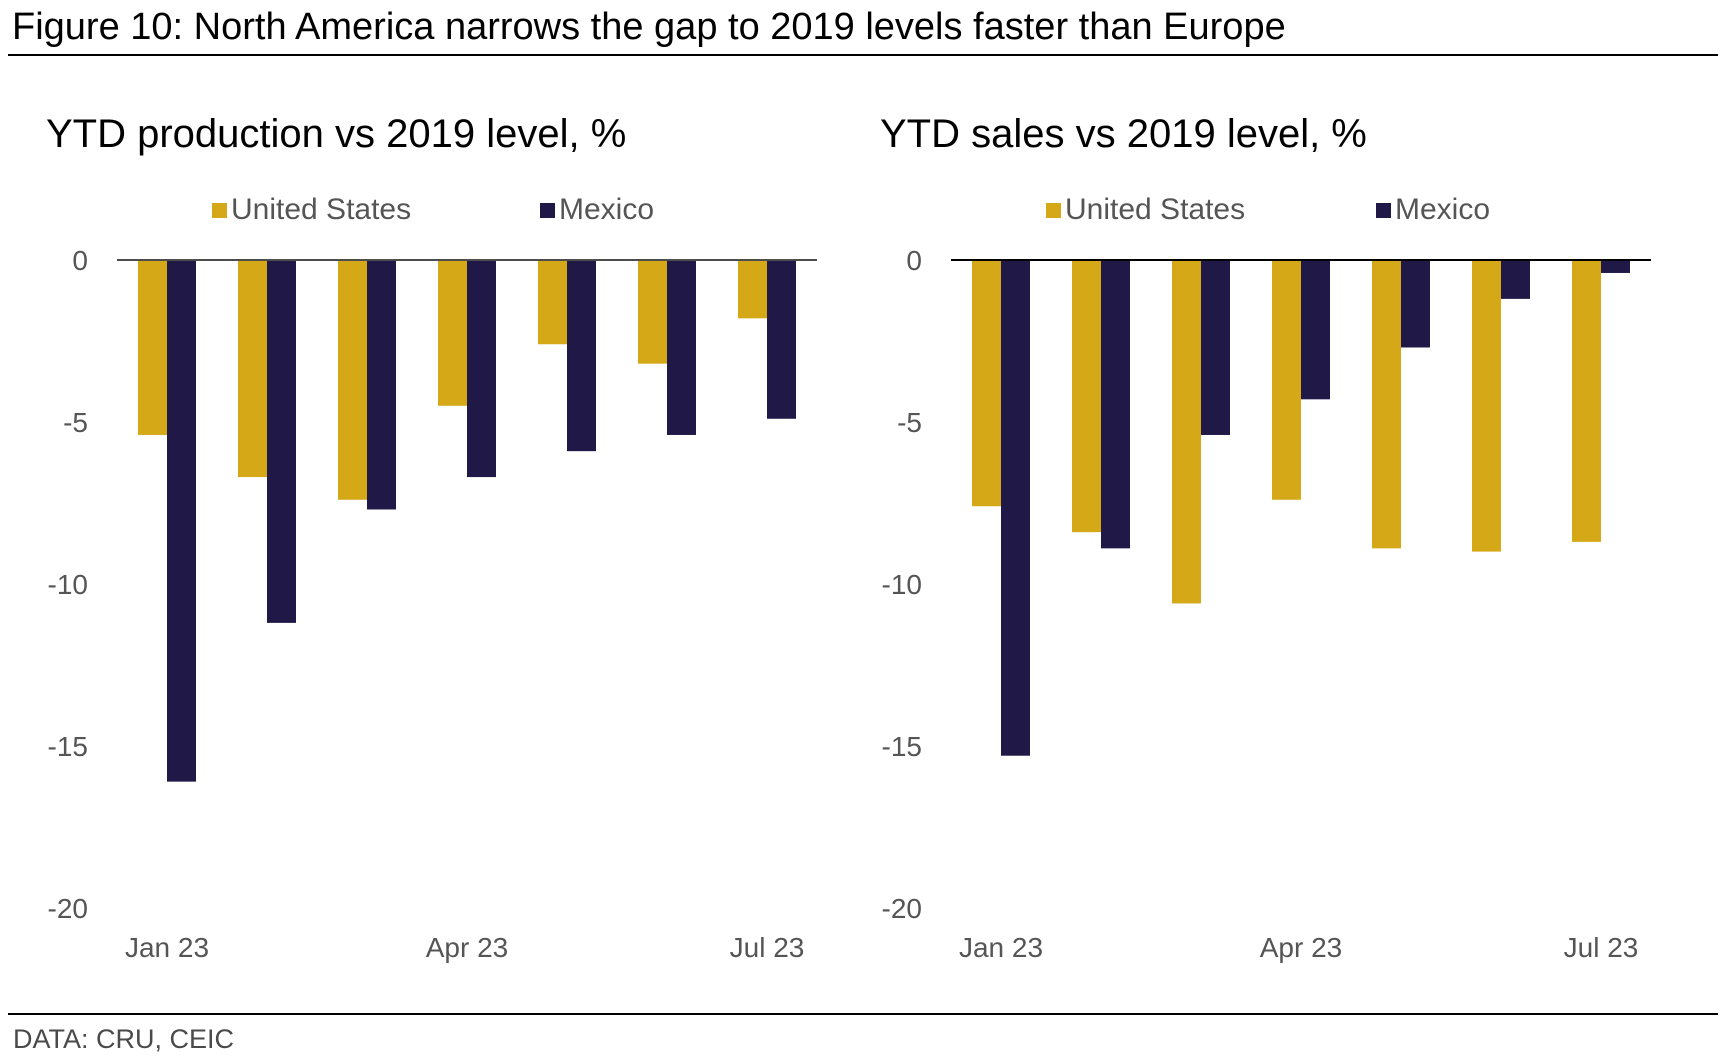 The width and height of the screenshot is (1726, 1060). What do you see at coordinates (467, 947) in the screenshot?
I see `production-x-tick-label: Apr 23` at bounding box center [467, 947].